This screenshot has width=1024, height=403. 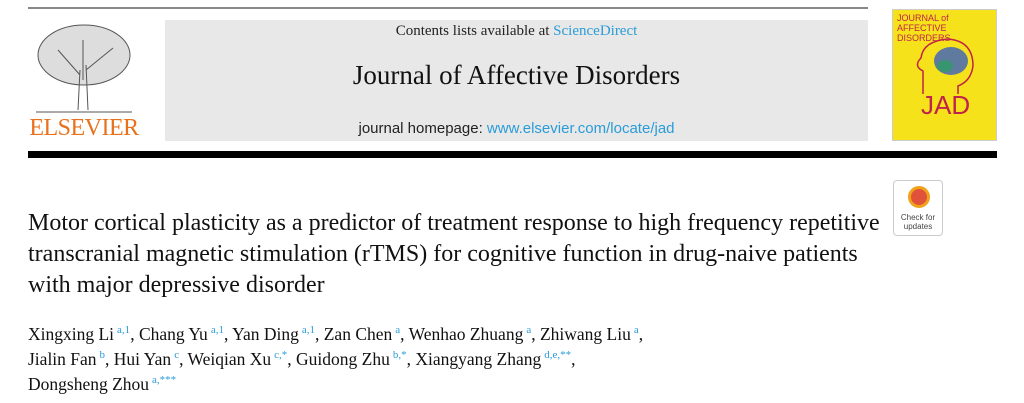 I want to click on author: Zhiwang Liu a, so click(x=589, y=334).